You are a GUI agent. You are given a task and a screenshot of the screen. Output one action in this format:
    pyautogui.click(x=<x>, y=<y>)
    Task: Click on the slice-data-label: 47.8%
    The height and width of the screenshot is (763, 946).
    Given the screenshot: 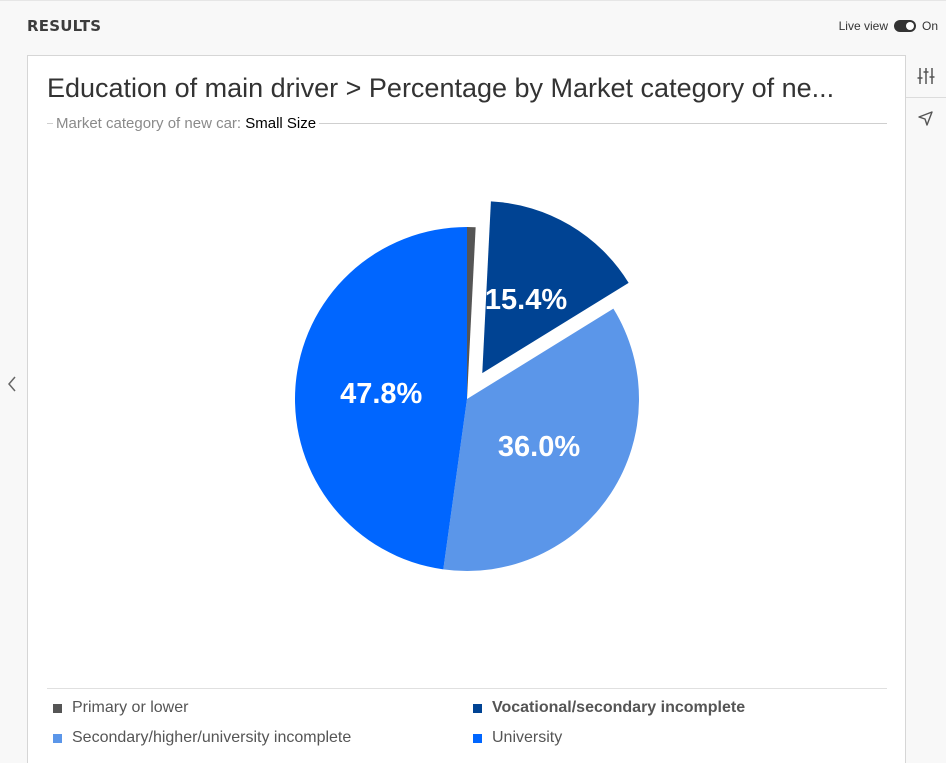 What is the action you would take?
    pyautogui.click(x=381, y=394)
    